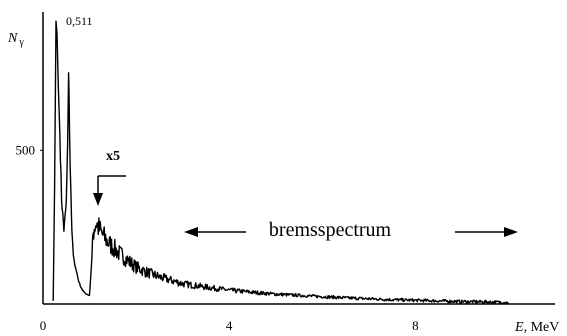  Describe the element at coordinates (98, 199) in the screenshot. I see `scale-arrowhead` at that location.